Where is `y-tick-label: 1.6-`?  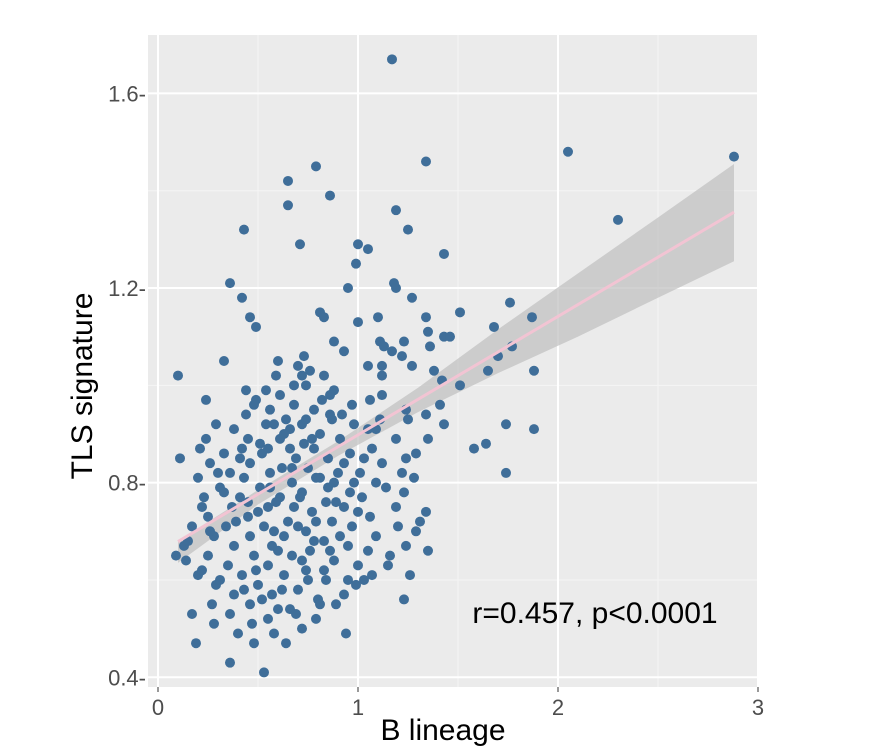 y-tick-label: 1.6- is located at coordinates (127, 93).